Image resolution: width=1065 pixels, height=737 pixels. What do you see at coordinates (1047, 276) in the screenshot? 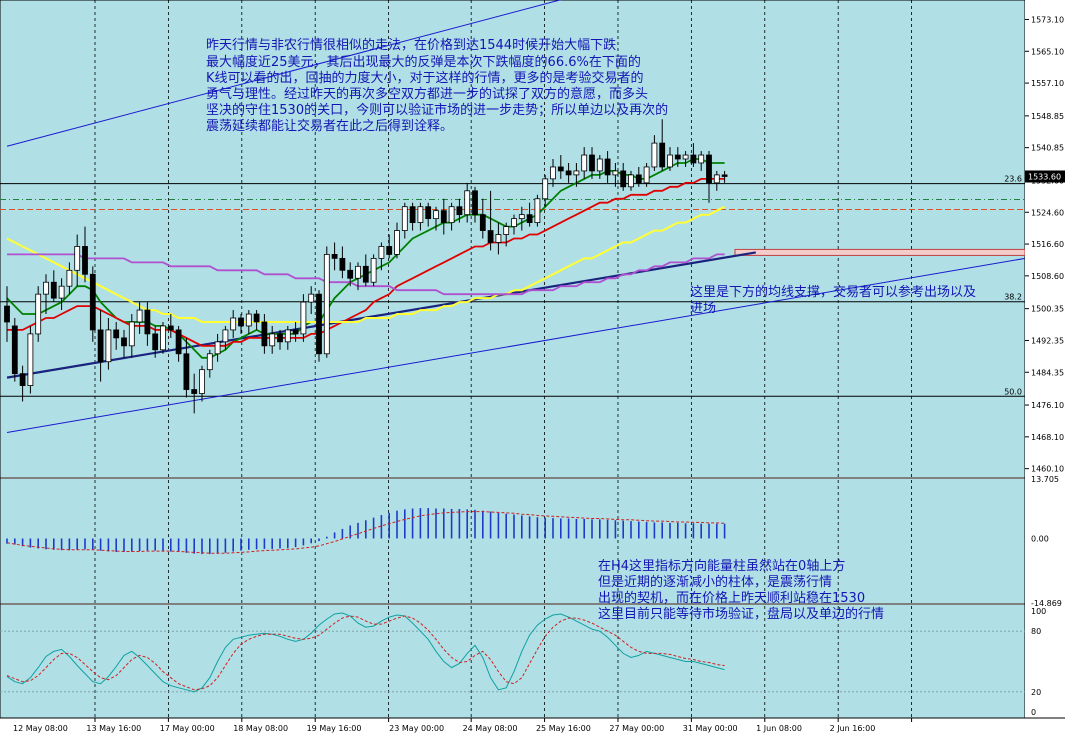
I see `price-tick-label: 1508.60` at bounding box center [1047, 276].